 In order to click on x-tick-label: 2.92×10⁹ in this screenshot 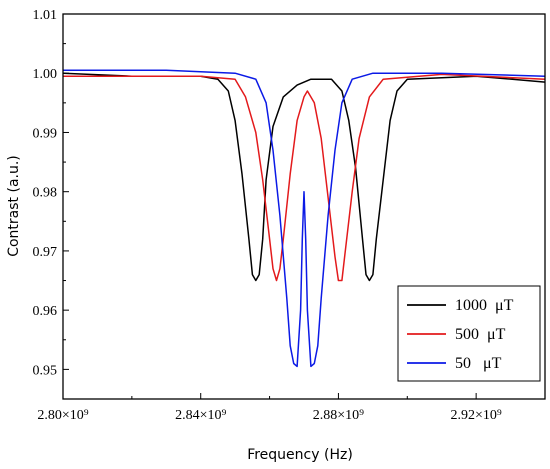, I will do `click(476, 415)`.